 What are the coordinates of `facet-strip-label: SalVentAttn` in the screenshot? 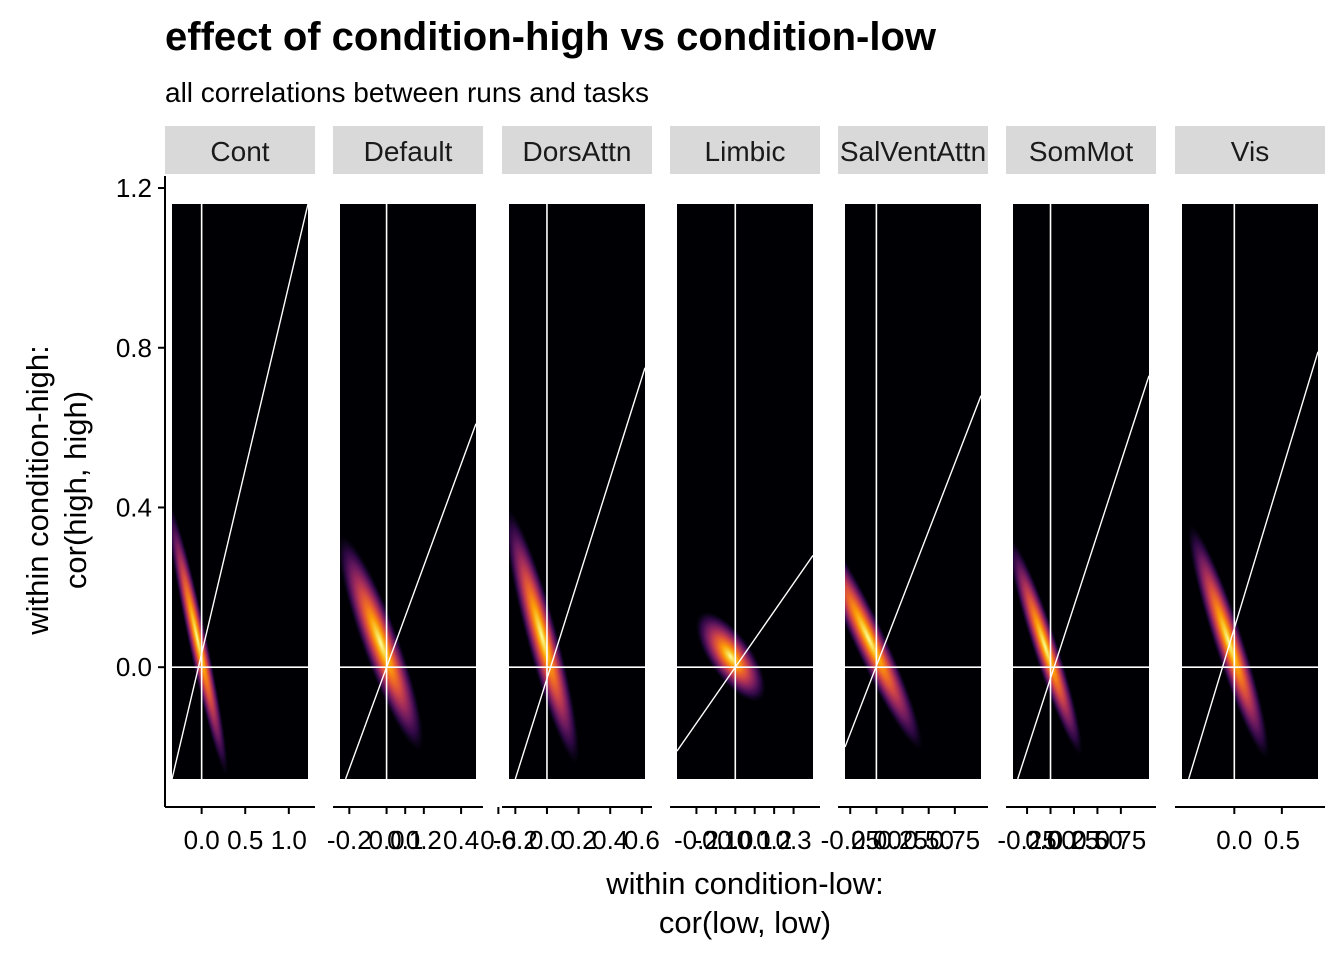 It's located at (913, 151).